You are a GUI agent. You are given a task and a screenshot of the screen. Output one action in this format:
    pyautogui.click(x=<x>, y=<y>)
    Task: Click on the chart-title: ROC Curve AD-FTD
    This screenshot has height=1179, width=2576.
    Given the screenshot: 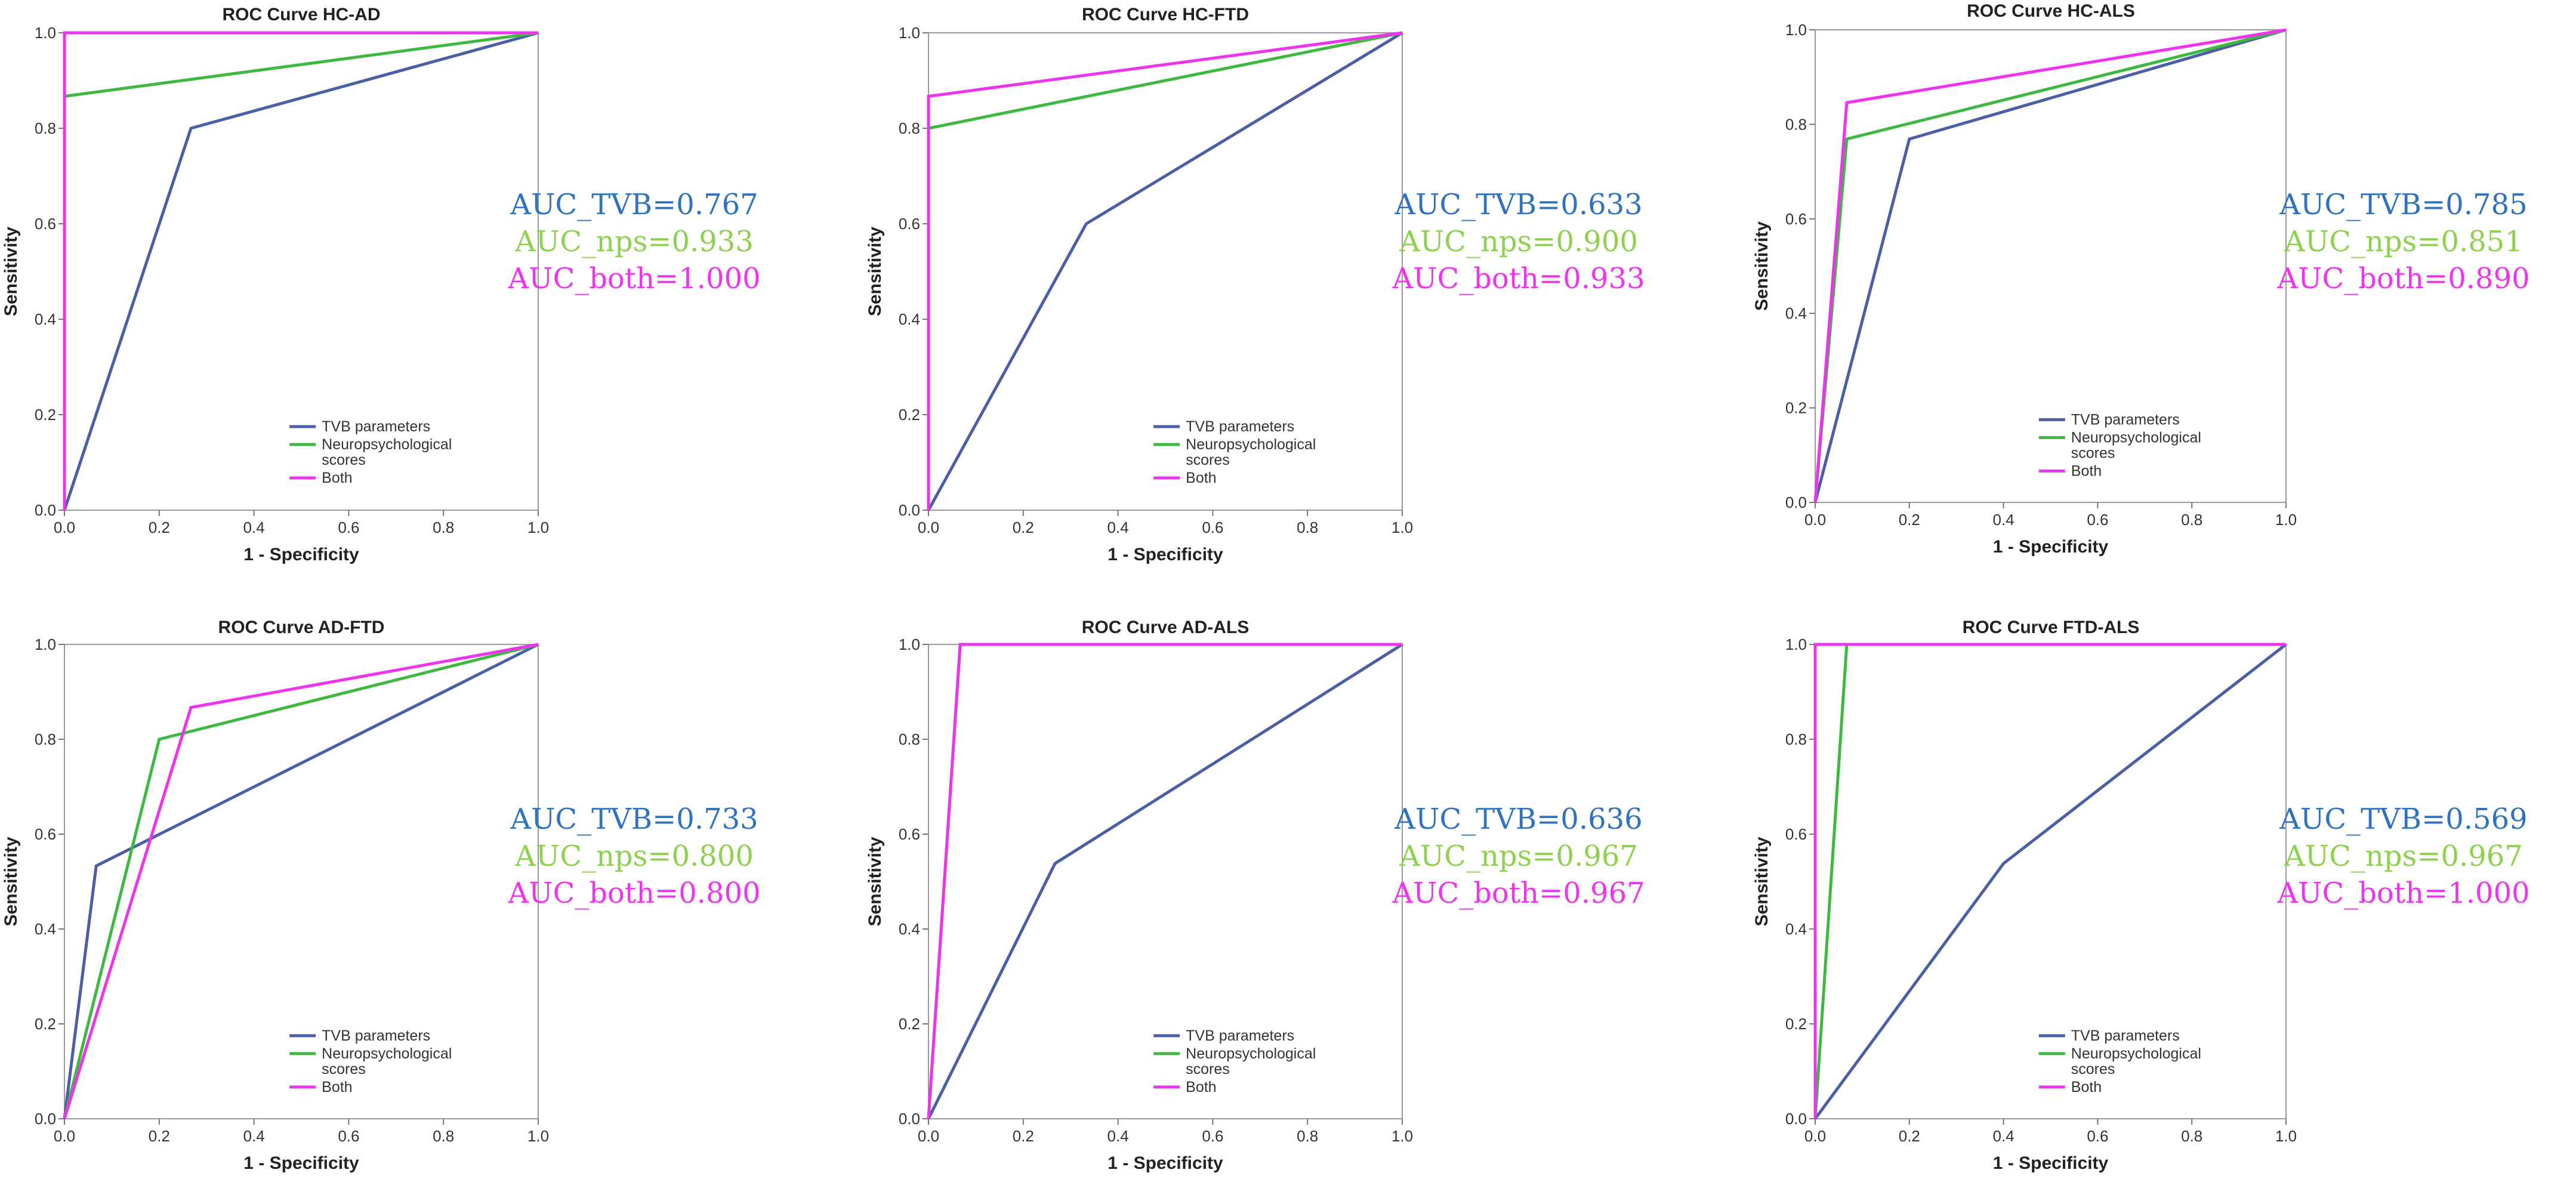 What is the action you would take?
    pyautogui.click(x=302, y=627)
    